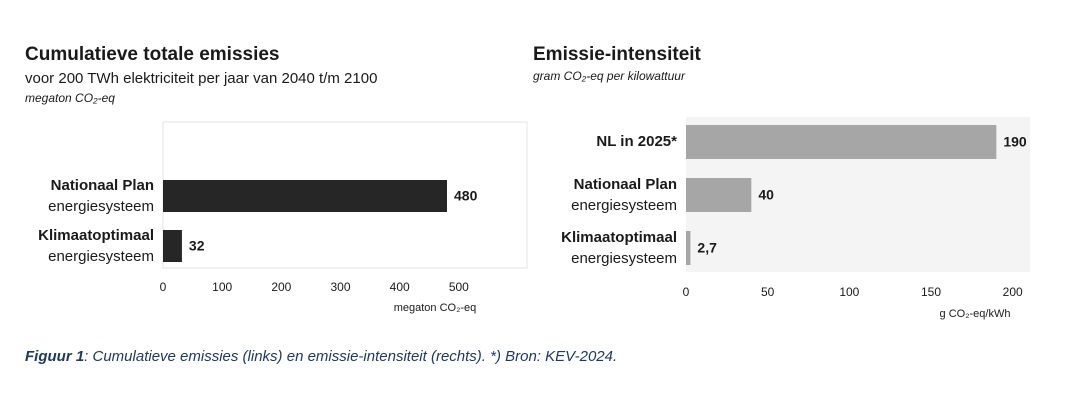 The height and width of the screenshot is (404, 1089). Describe the element at coordinates (54, 356) in the screenshot. I see `caption-label: Figuur 1` at that location.